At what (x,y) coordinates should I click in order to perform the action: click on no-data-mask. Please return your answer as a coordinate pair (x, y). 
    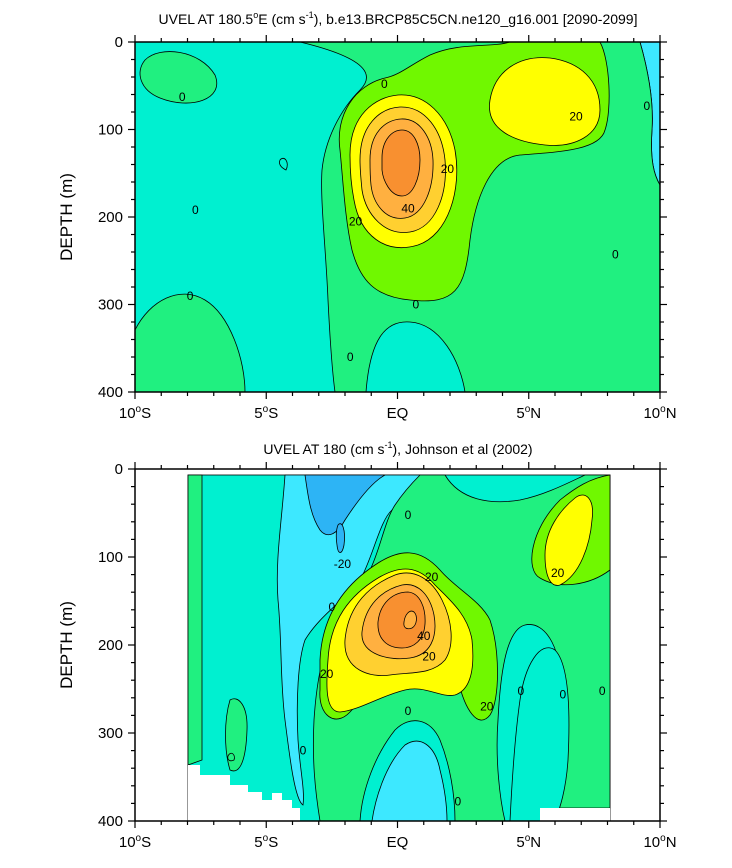
    Looking at the image, I should click on (244, 793).